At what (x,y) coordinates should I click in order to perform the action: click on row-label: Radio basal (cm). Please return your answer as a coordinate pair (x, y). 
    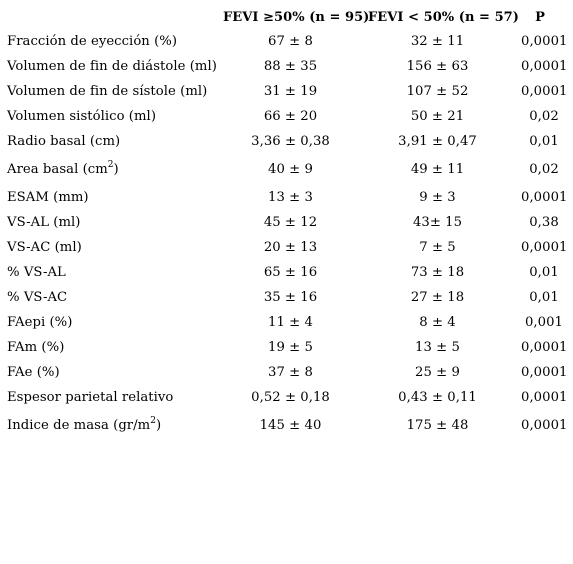
    Looking at the image, I should click on (115, 141).